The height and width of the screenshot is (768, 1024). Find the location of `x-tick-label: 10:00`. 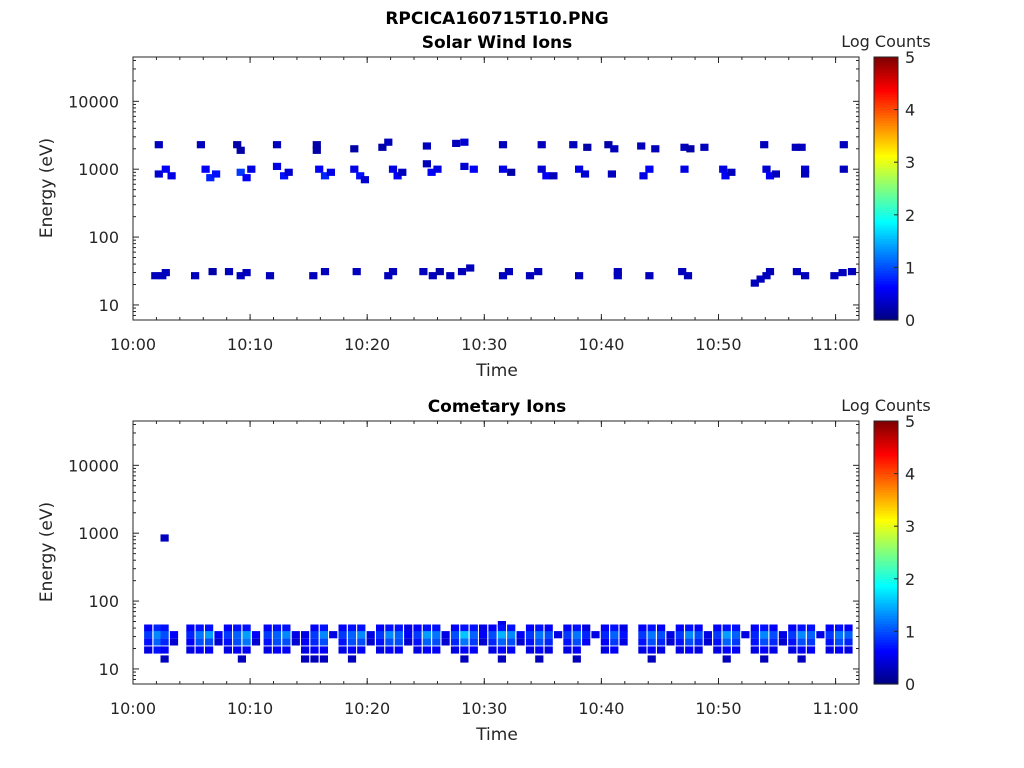

x-tick-label: 10:00 is located at coordinates (133, 344).